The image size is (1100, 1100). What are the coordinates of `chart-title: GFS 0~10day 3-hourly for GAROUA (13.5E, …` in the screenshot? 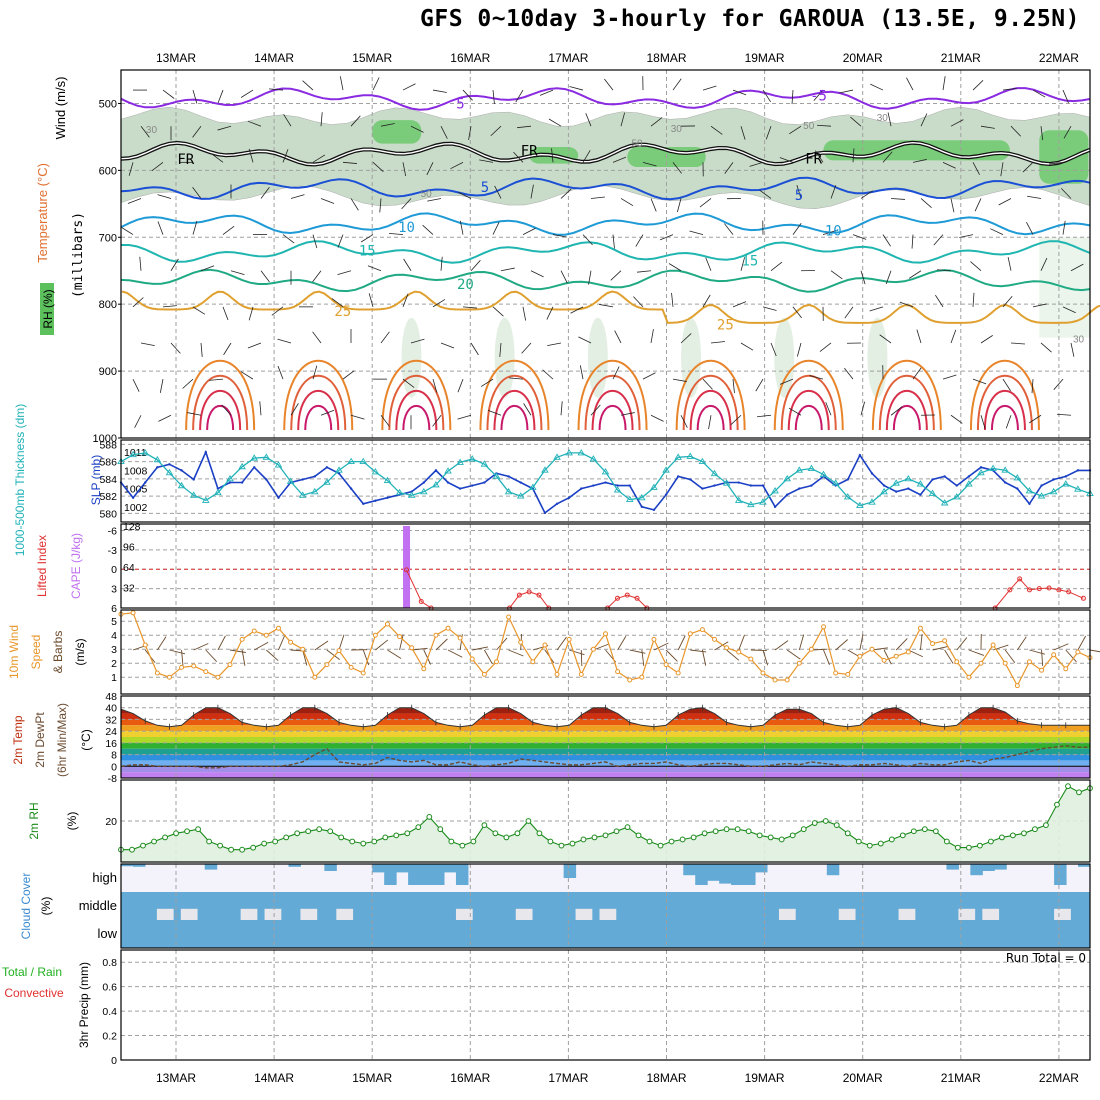 It's located at (750, 19).